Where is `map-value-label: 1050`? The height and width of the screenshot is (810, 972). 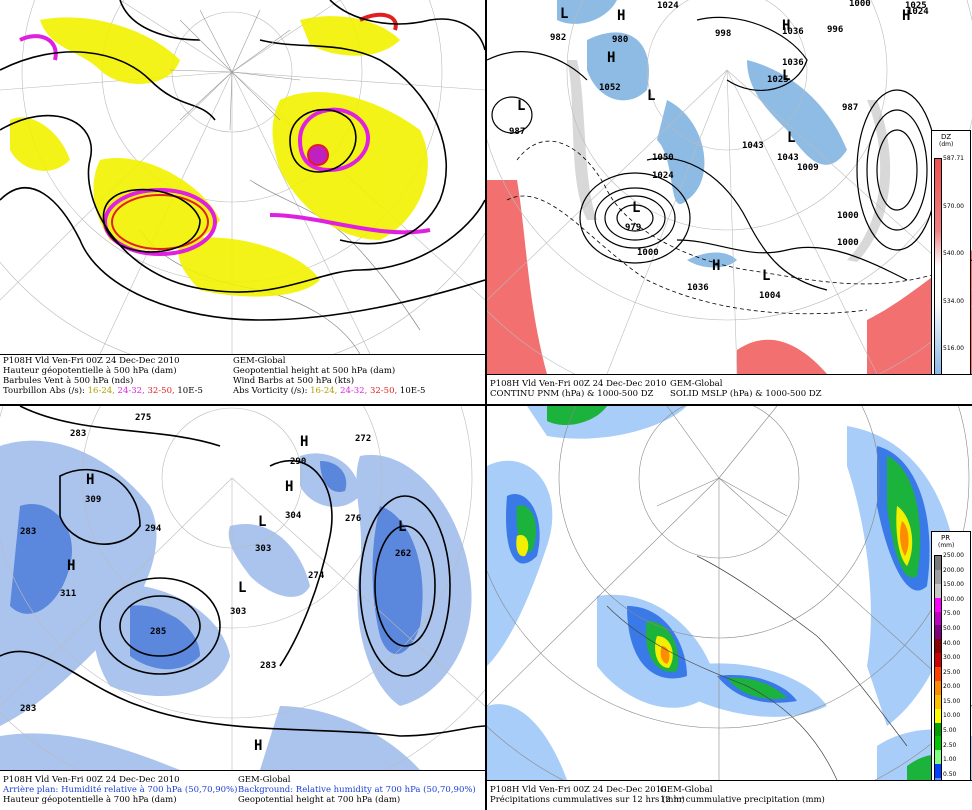 map-value-label: 1050 is located at coordinates (663, 158).